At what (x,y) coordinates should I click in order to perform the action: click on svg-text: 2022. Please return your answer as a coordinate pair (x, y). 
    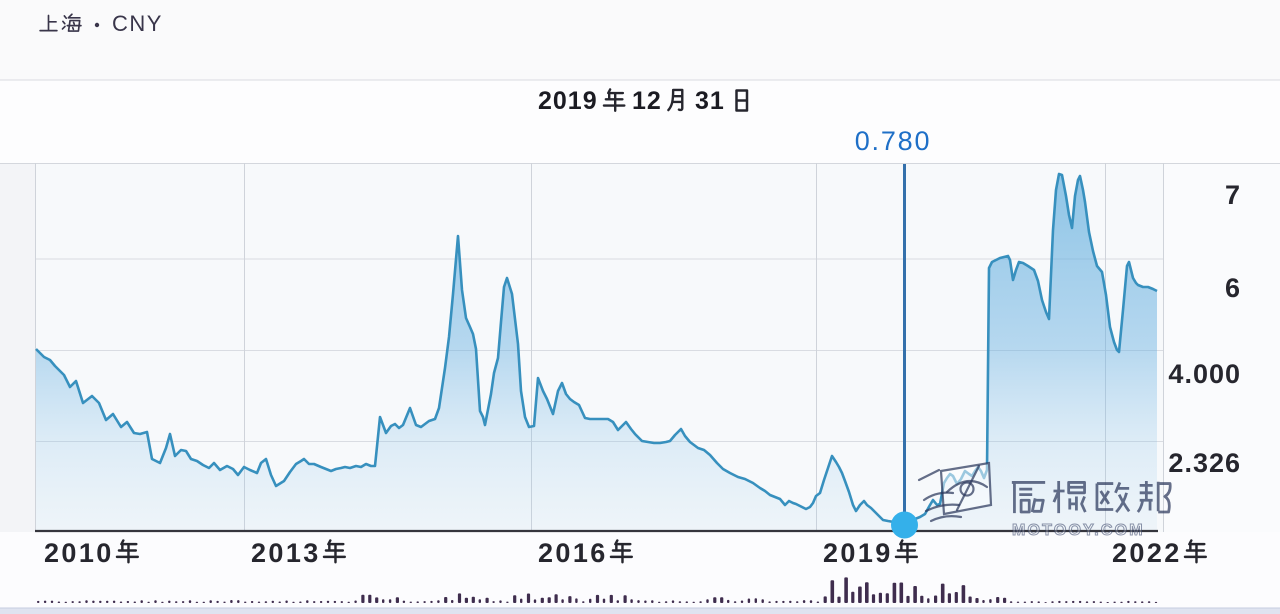
    Looking at the image, I should click on (1147, 553).